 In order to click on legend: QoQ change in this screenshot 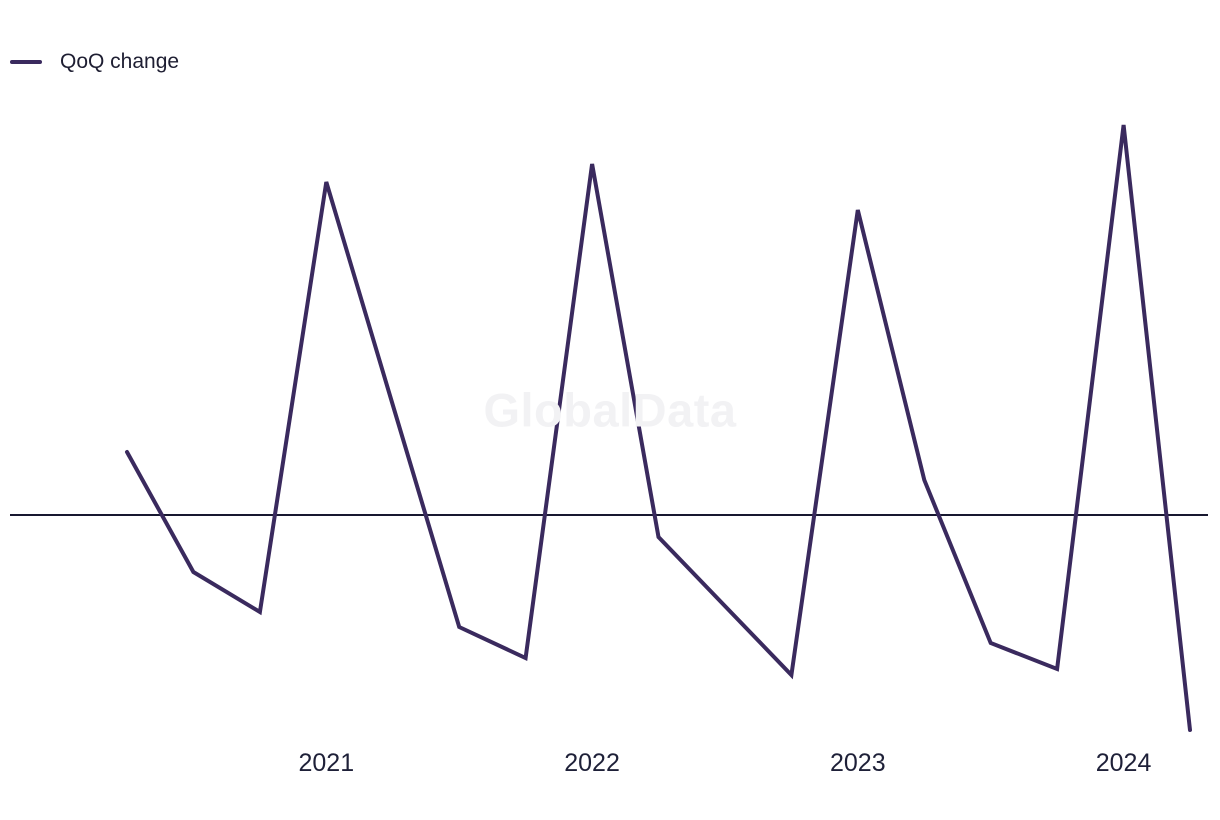, I will do `click(94, 62)`.